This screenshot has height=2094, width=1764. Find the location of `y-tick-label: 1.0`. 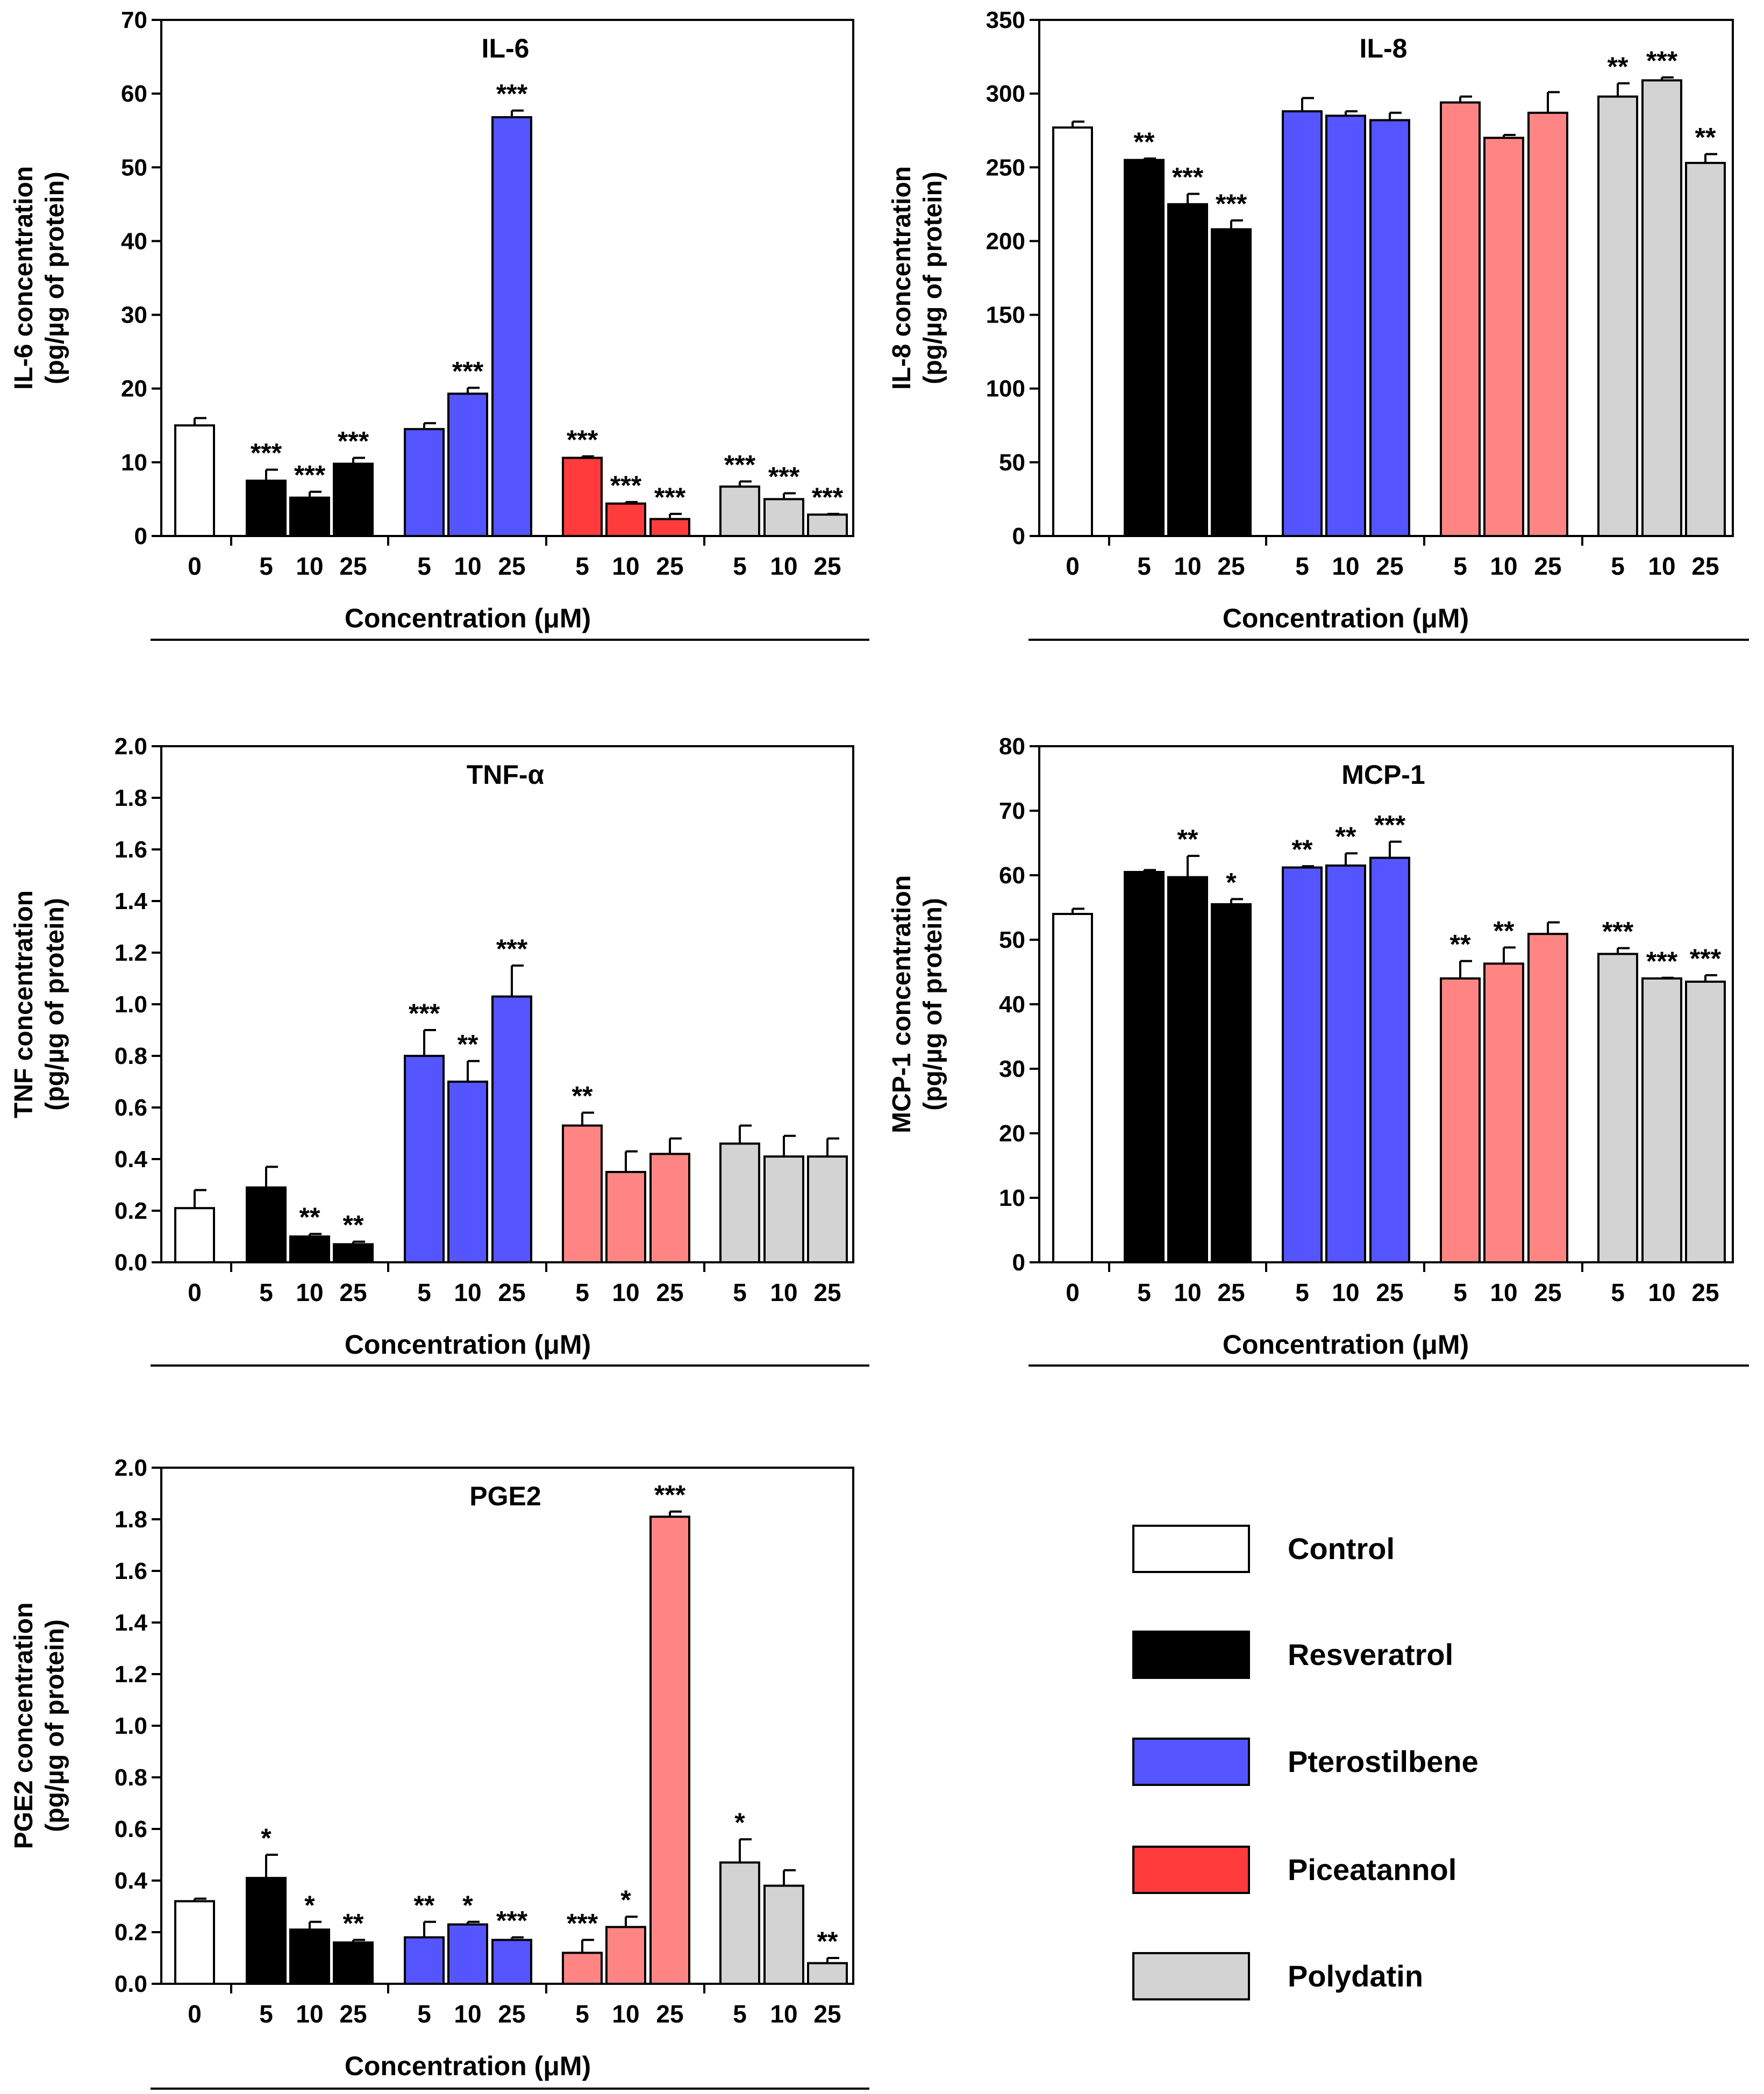

y-tick-label: 1.0 is located at coordinates (131, 1005).